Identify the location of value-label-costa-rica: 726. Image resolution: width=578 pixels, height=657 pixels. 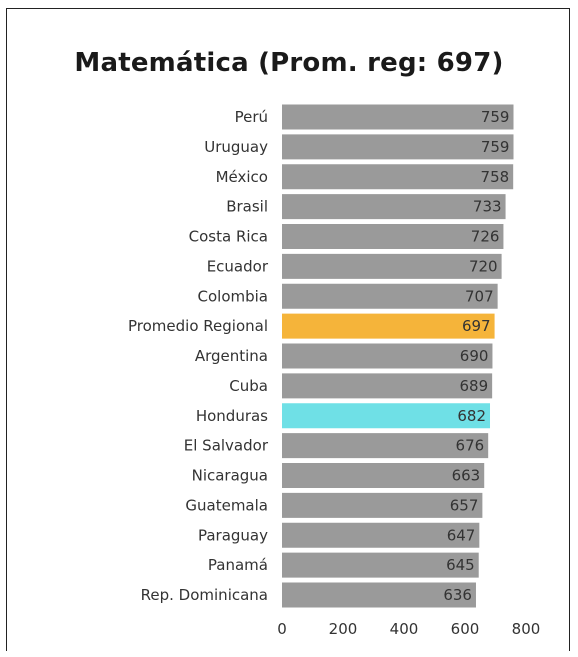
(485, 237).